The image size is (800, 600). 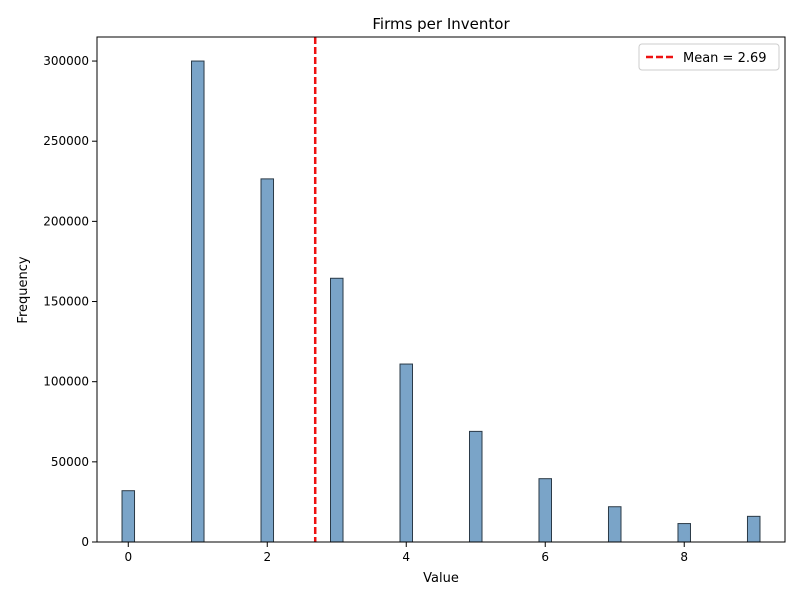 What do you see at coordinates (66, 302) in the screenshot?
I see `y-tick-label: 150000` at bounding box center [66, 302].